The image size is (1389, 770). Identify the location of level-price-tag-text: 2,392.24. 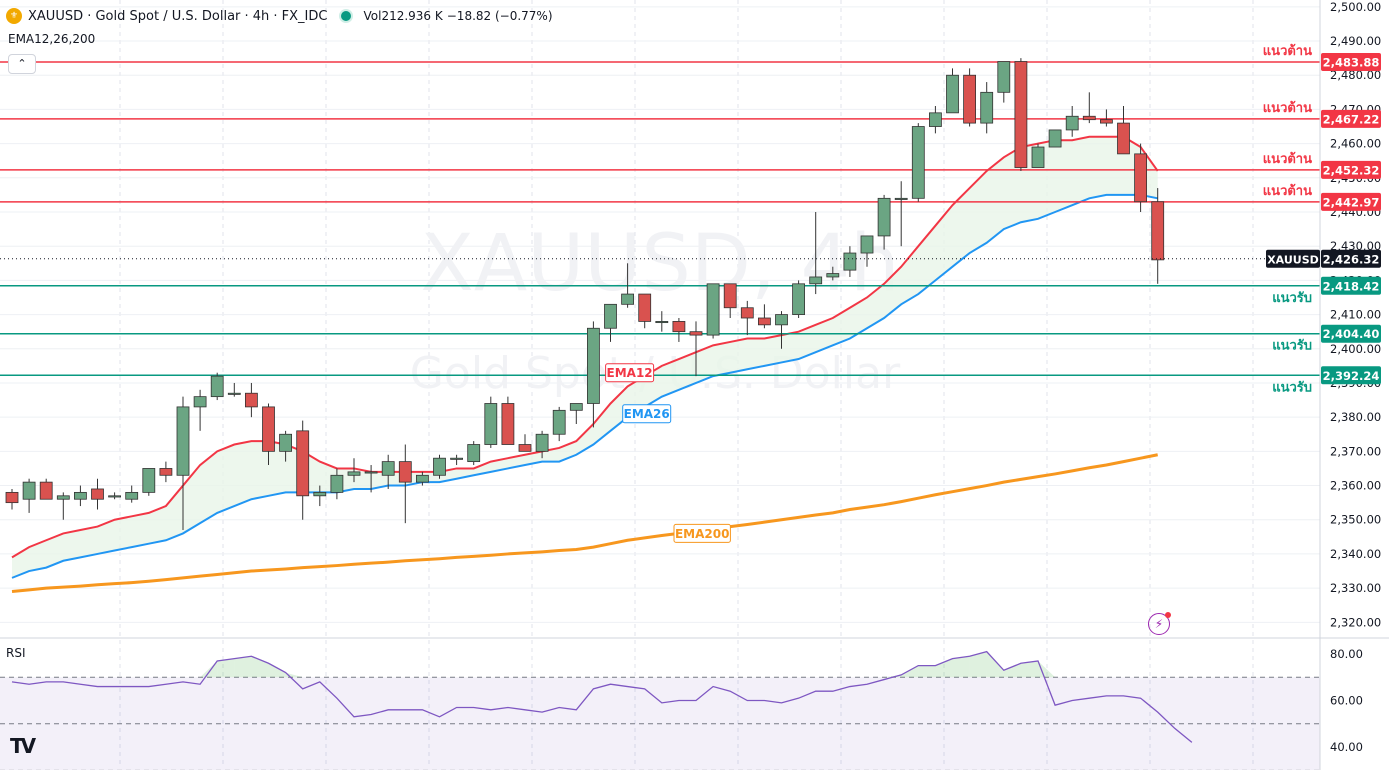
(1351, 376).